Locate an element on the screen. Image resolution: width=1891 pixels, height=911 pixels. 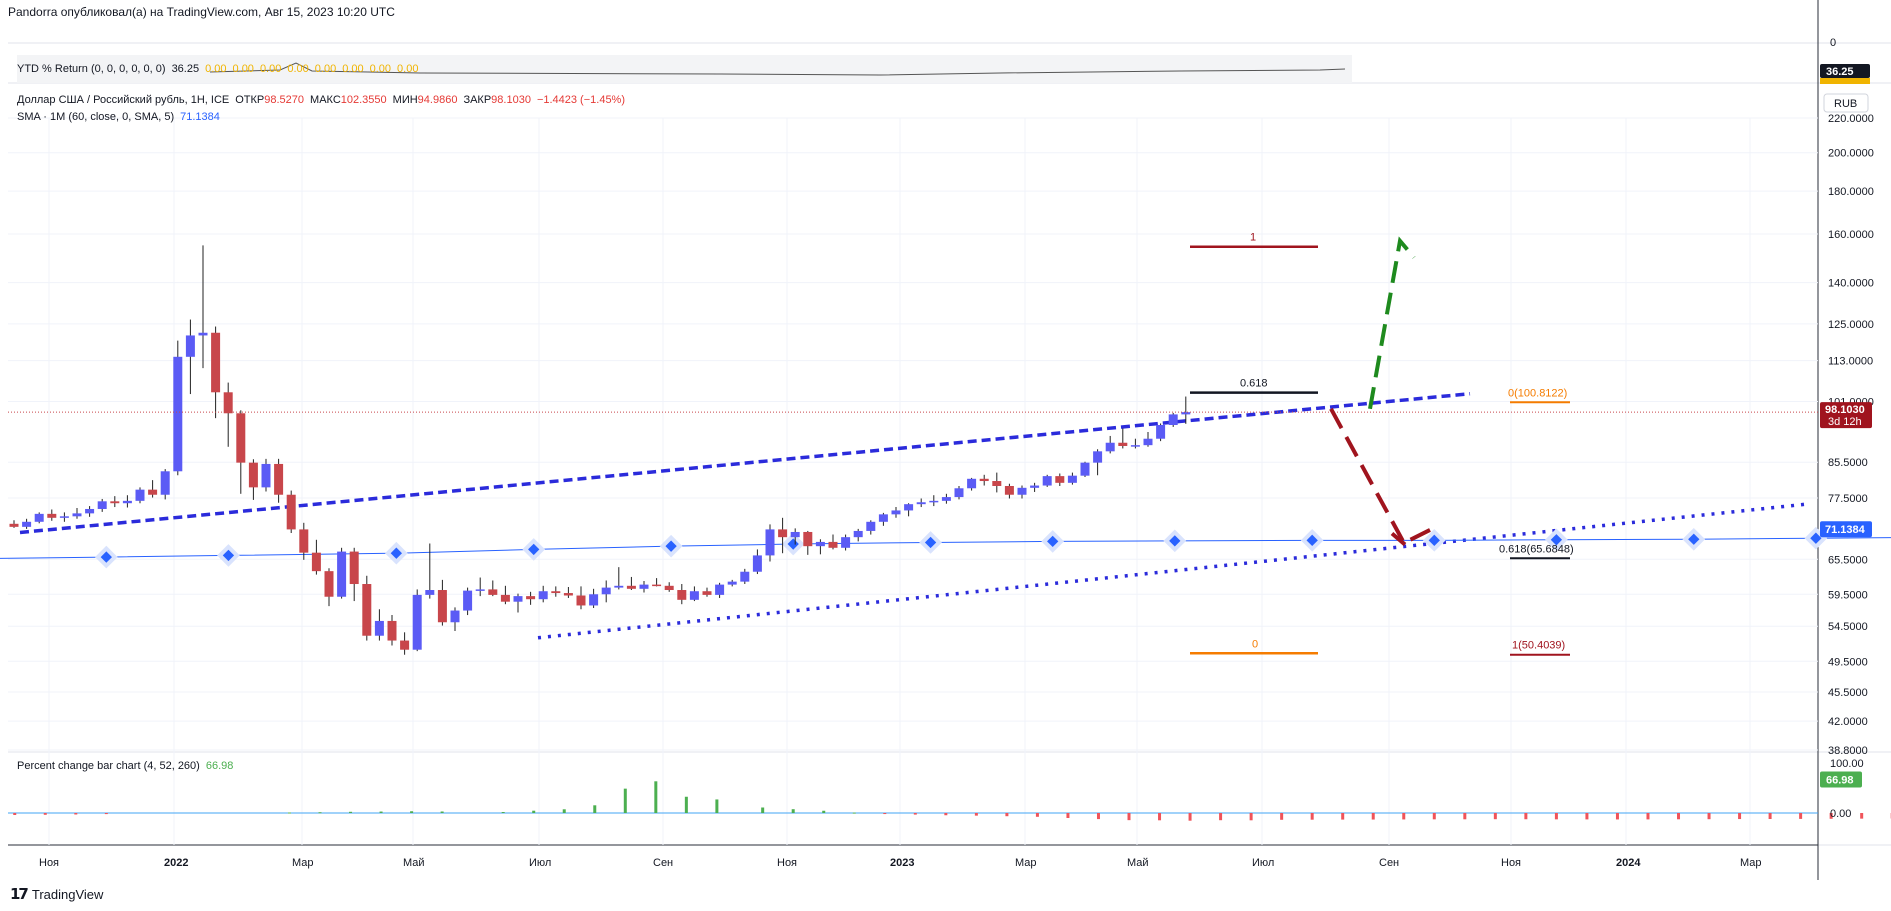
change-value: −1.4423 (−1.45%) is located at coordinates (581, 100).